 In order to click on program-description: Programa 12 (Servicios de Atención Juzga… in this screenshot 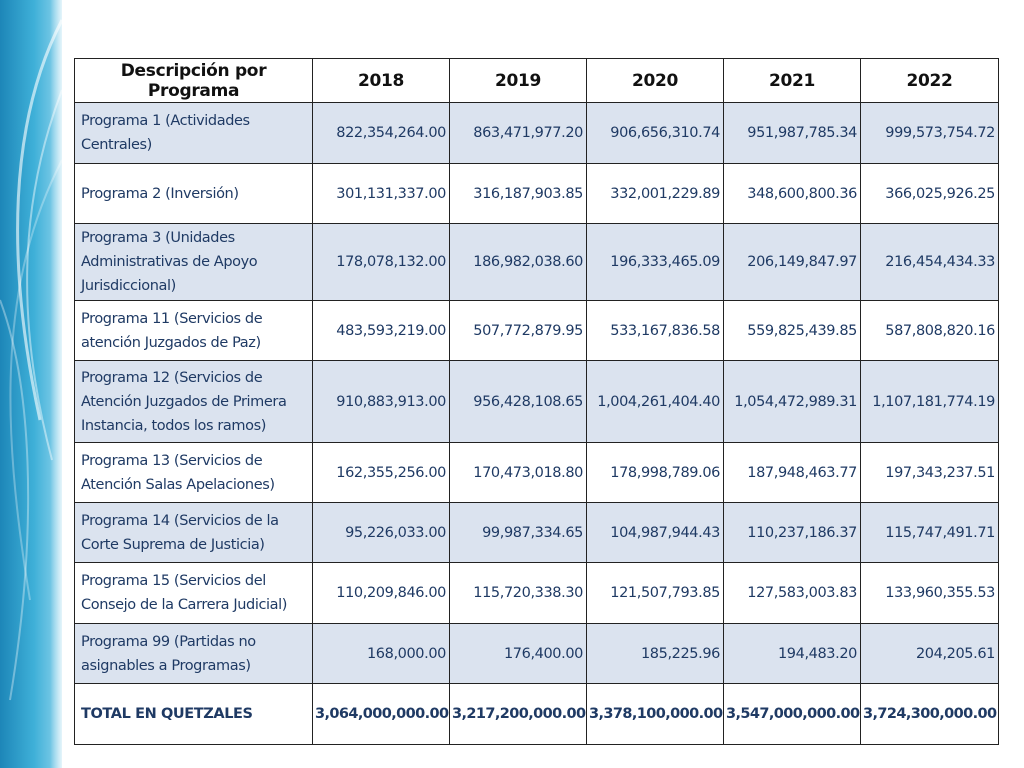, I will do `click(193, 401)`.